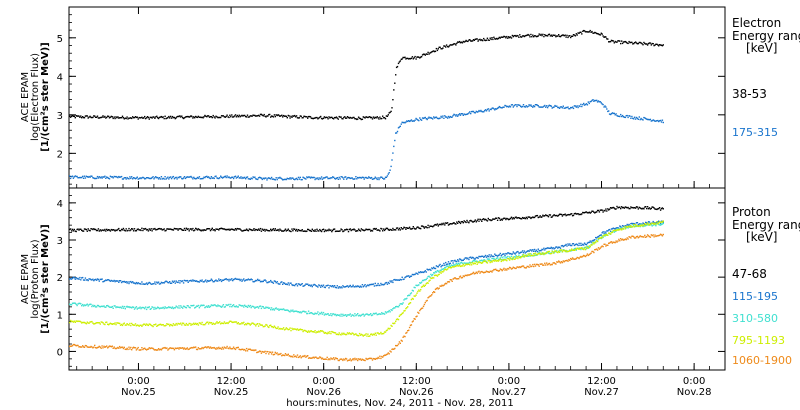 The height and width of the screenshot is (410, 800). Describe the element at coordinates (60, 315) in the screenshot. I see `y-tick-label: 1` at that location.